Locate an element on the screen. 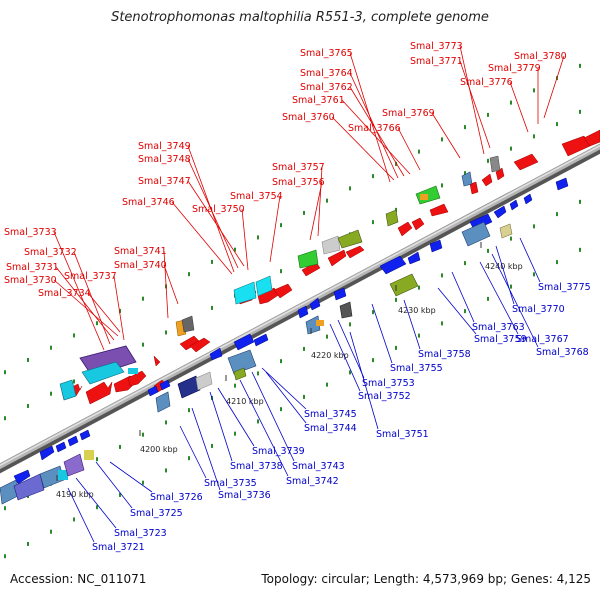 This screenshot has width=600, height=600. scale-tick-label: 4190 kbp is located at coordinates (75, 494).